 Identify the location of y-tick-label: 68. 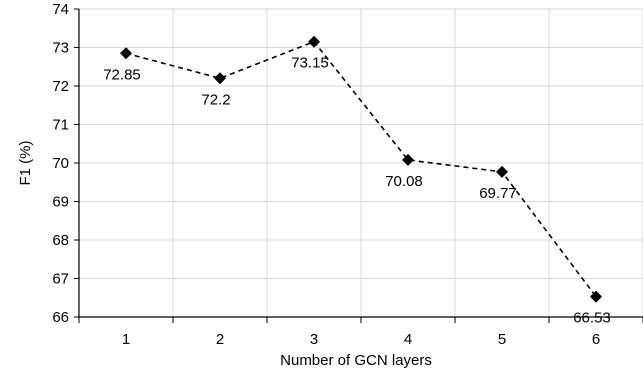
(60, 240).